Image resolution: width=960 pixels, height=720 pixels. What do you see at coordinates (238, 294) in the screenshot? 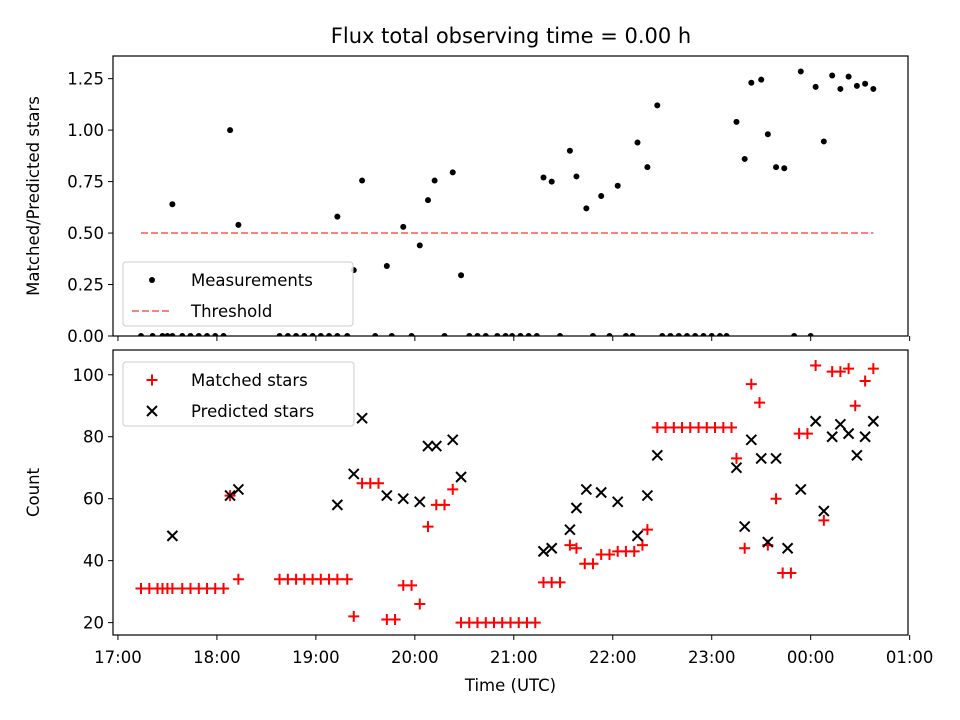
I see `legend: Measurements Threshold` at bounding box center [238, 294].